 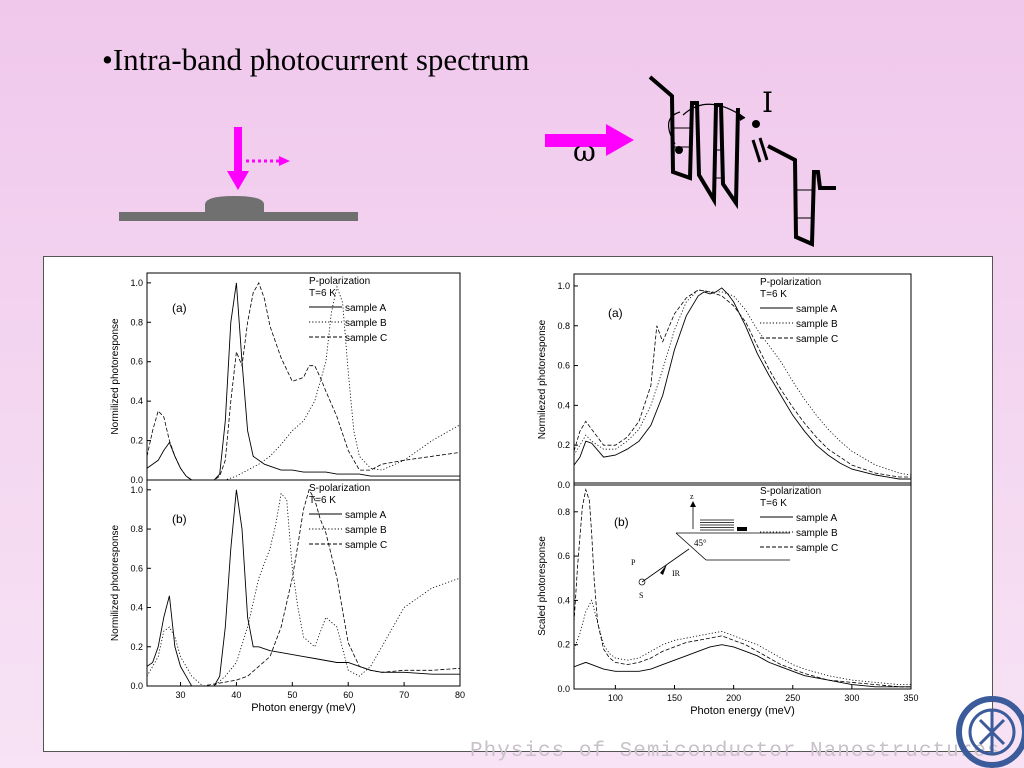 I want to click on x-tick-label: 100, so click(x=615, y=698).